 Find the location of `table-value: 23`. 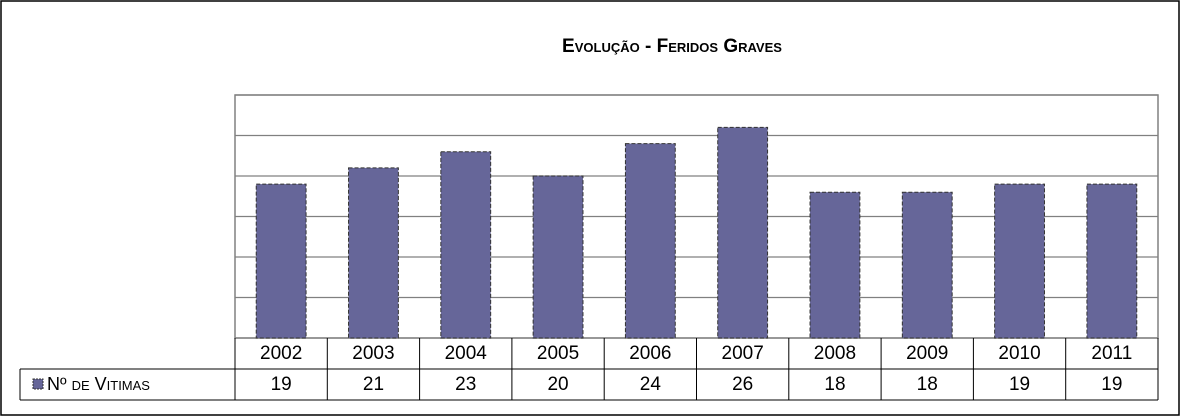

table-value: 23 is located at coordinates (465, 384).